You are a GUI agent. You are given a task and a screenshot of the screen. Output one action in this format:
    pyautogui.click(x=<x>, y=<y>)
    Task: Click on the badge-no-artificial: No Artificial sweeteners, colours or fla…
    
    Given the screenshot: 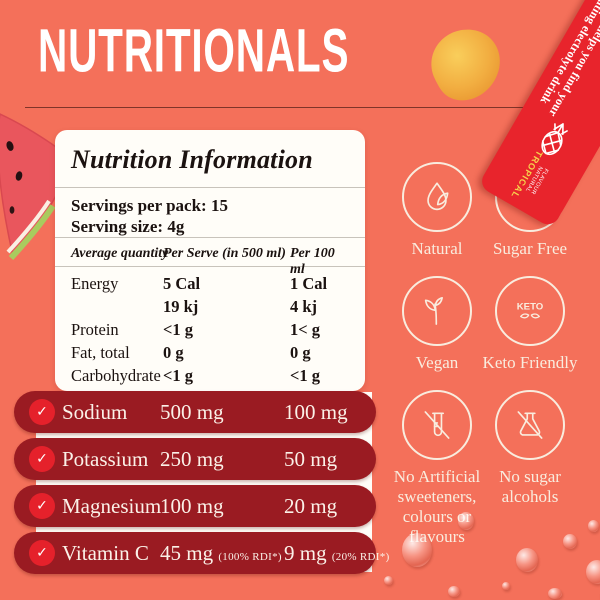 What is the action you would take?
    pyautogui.click(x=437, y=468)
    